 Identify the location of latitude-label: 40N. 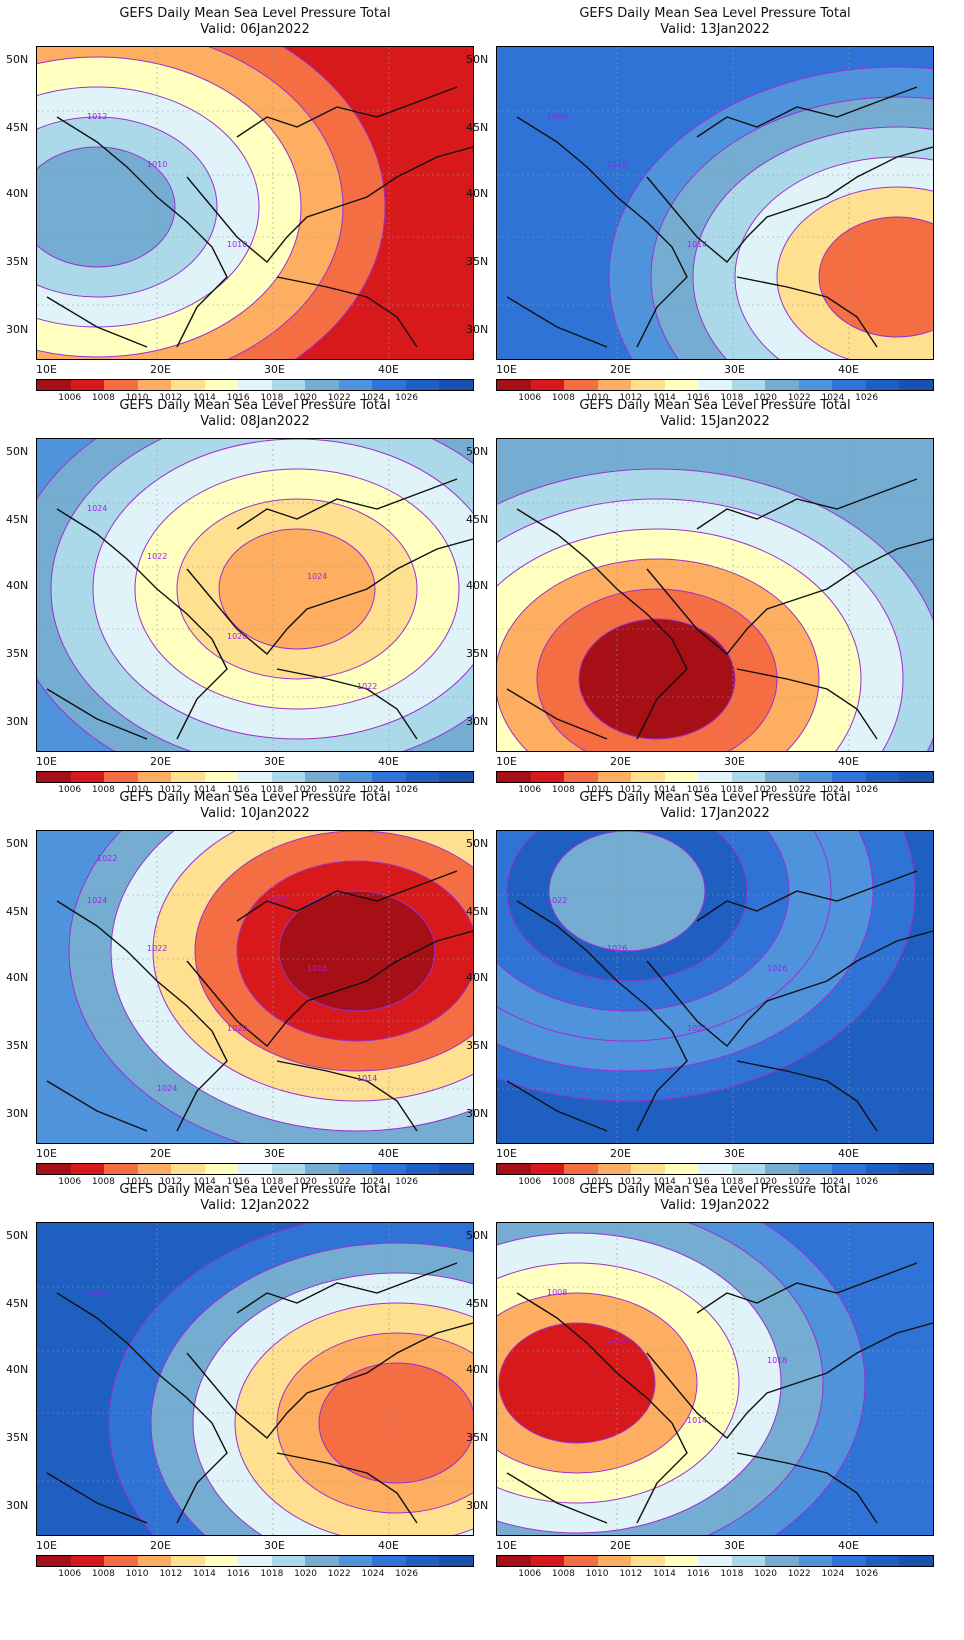
(477, 977).